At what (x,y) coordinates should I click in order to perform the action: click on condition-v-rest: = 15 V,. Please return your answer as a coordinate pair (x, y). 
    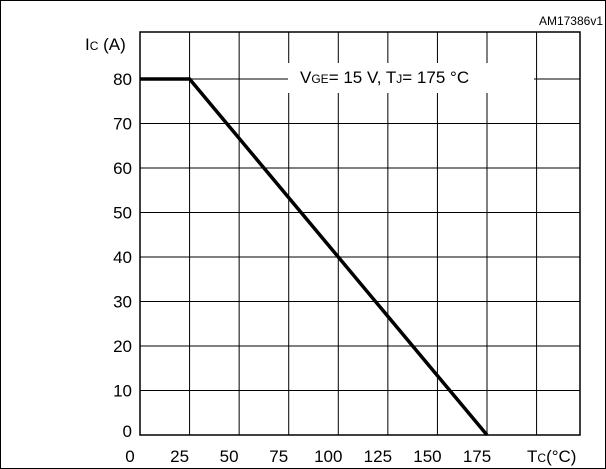
    Looking at the image, I should click on (357, 77).